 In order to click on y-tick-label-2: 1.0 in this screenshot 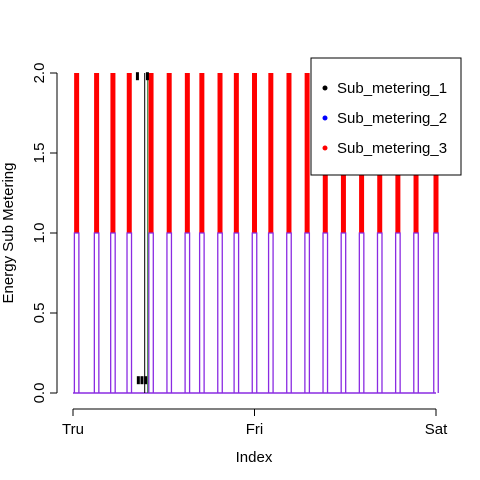, I will do `click(39, 233)`.